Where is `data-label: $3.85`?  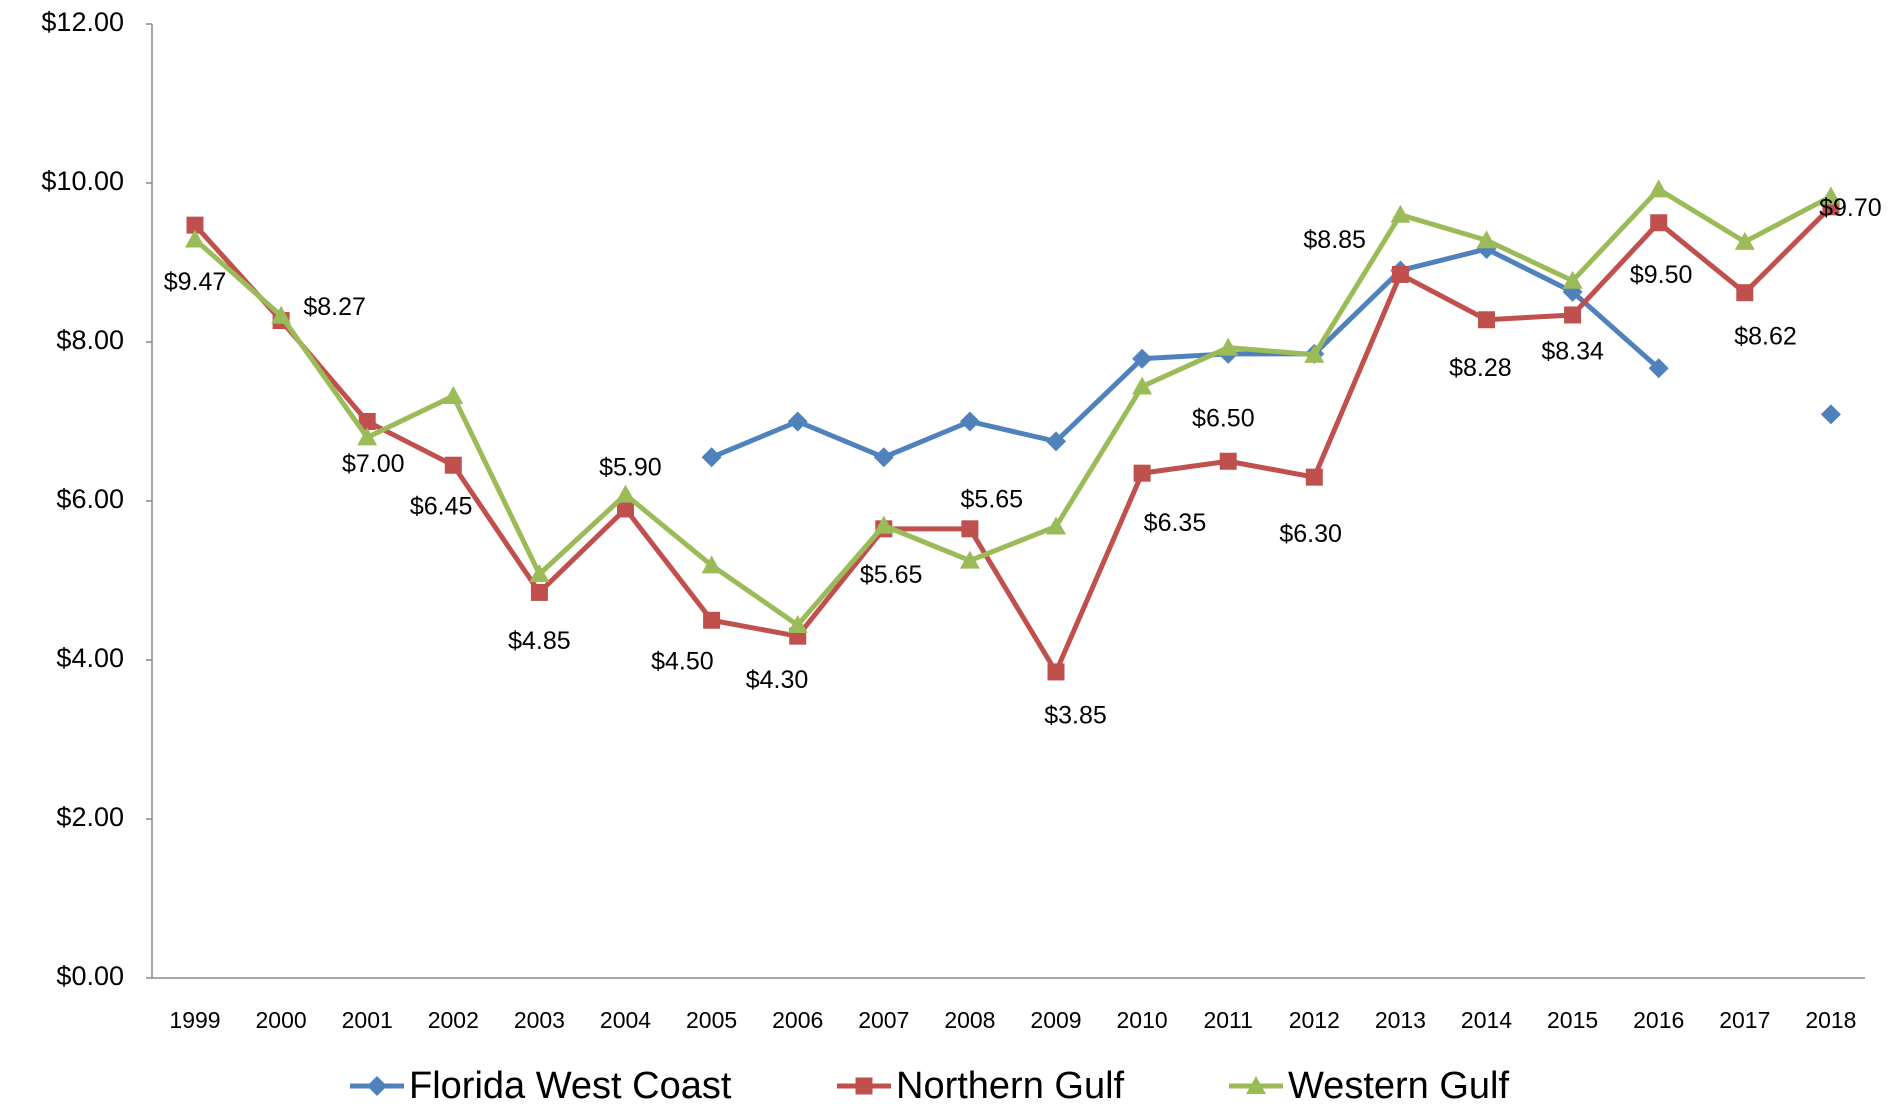 data-label: $3.85 is located at coordinates (1075, 716).